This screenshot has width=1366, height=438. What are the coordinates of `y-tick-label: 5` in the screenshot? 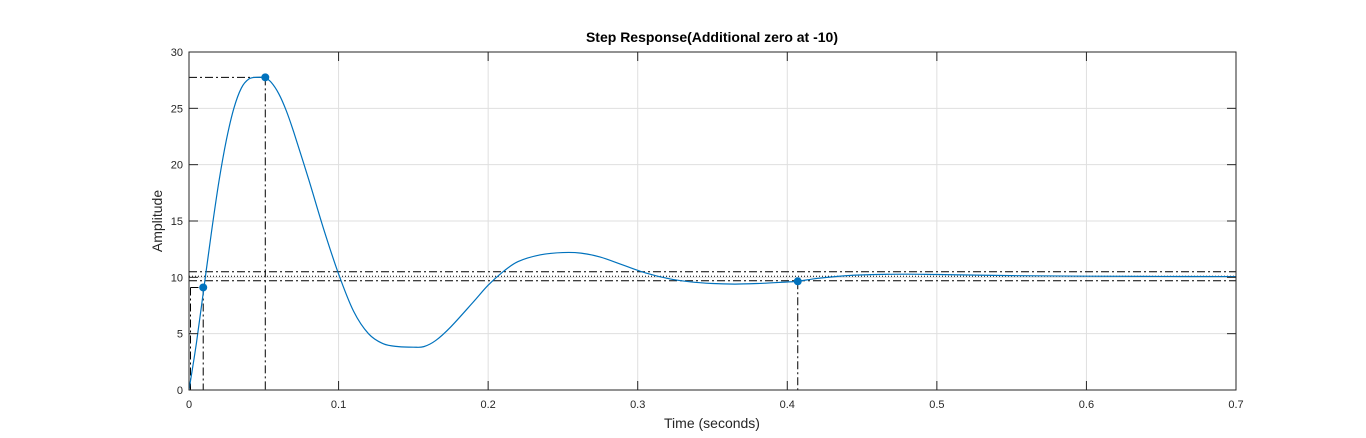 It's located at (180, 335).